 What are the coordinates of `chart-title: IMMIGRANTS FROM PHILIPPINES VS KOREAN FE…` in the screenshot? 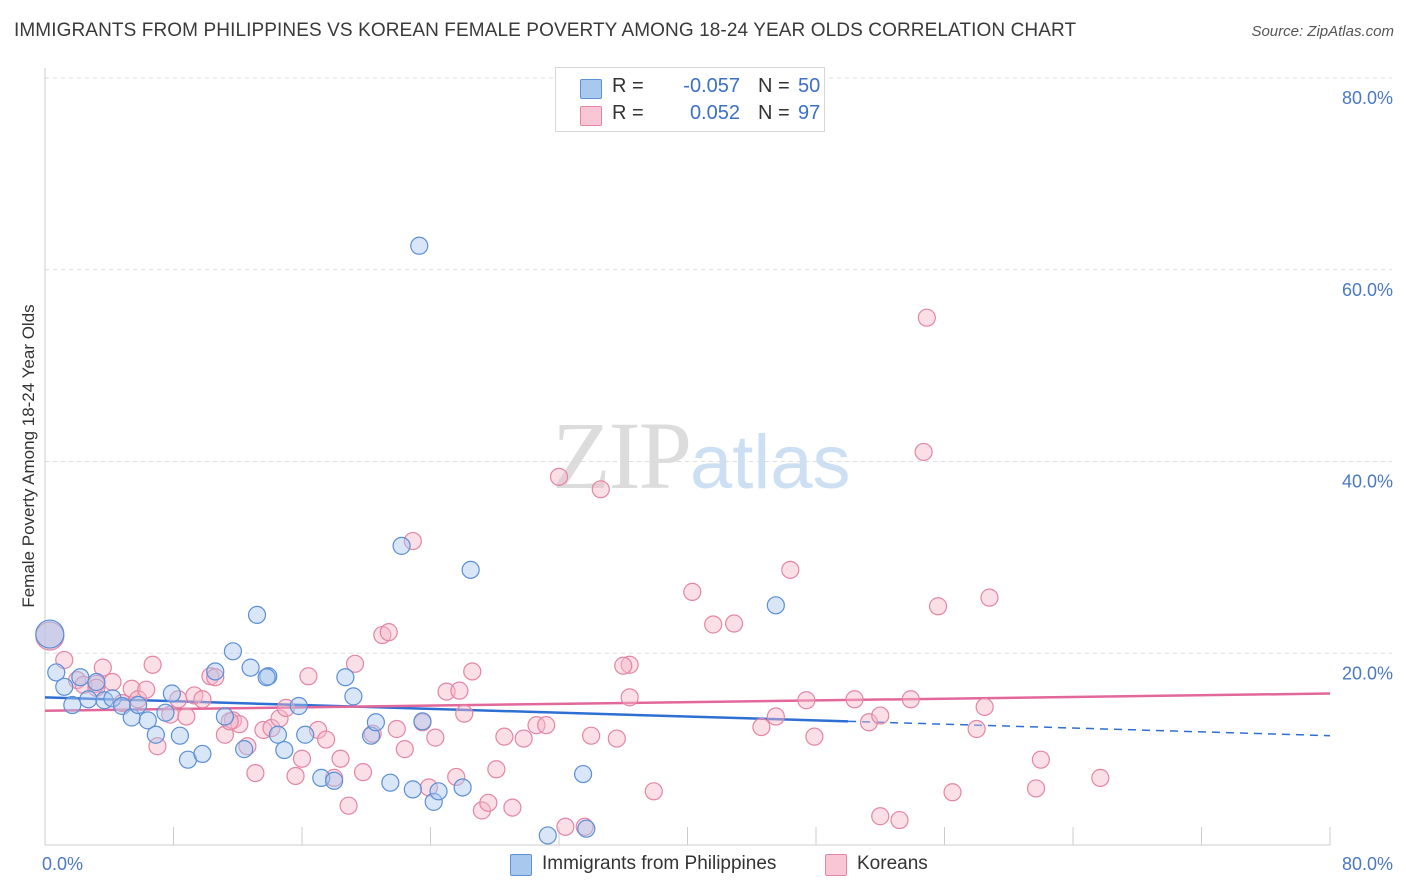 It's located at (545, 30).